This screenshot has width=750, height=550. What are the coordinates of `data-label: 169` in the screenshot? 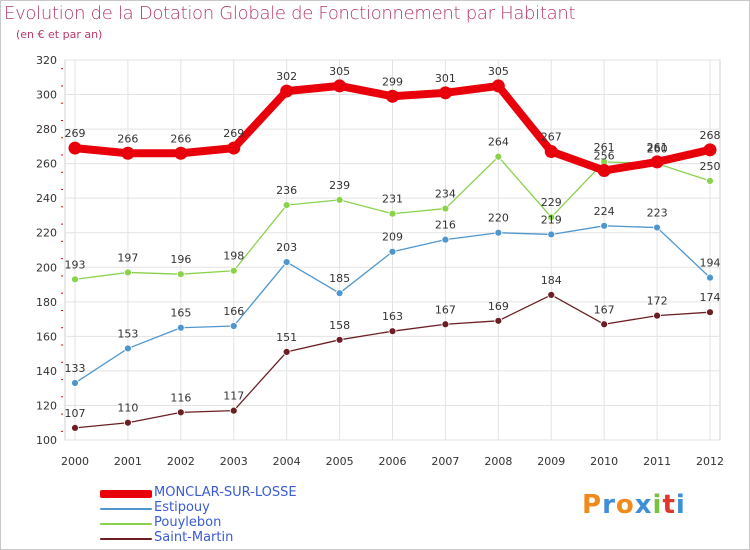 It's located at (498, 306).